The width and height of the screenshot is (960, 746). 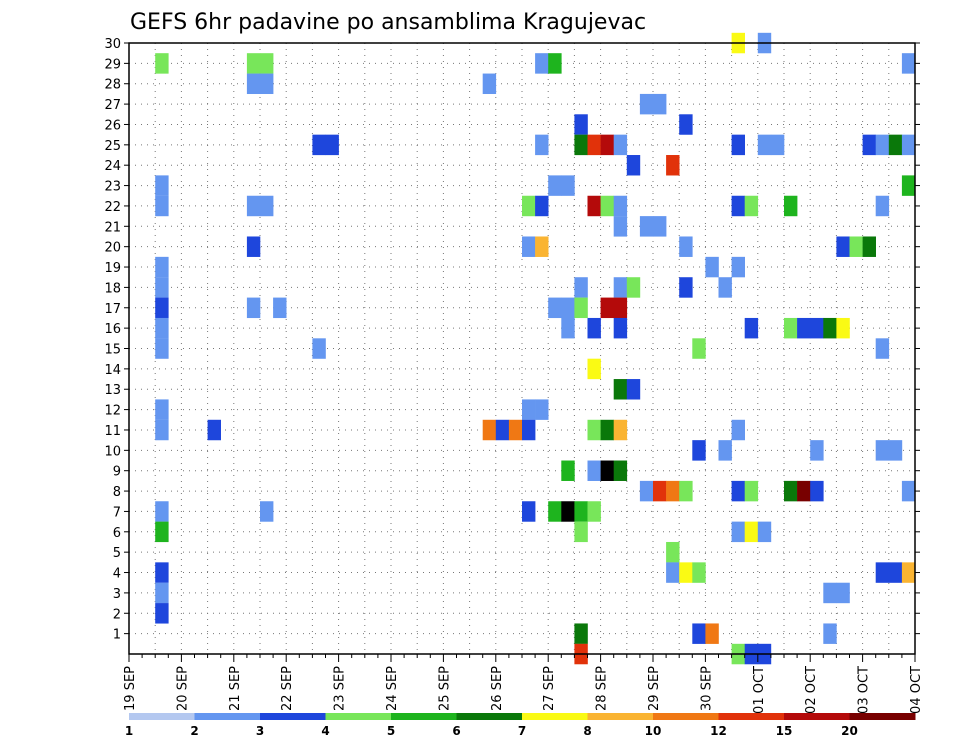 What do you see at coordinates (235, 688) in the screenshot?
I see `x-tick-label: 21 SEP` at bounding box center [235, 688].